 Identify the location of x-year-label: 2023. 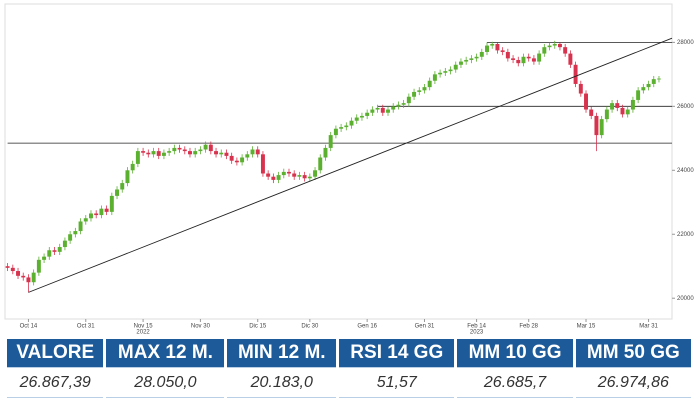
(477, 333).